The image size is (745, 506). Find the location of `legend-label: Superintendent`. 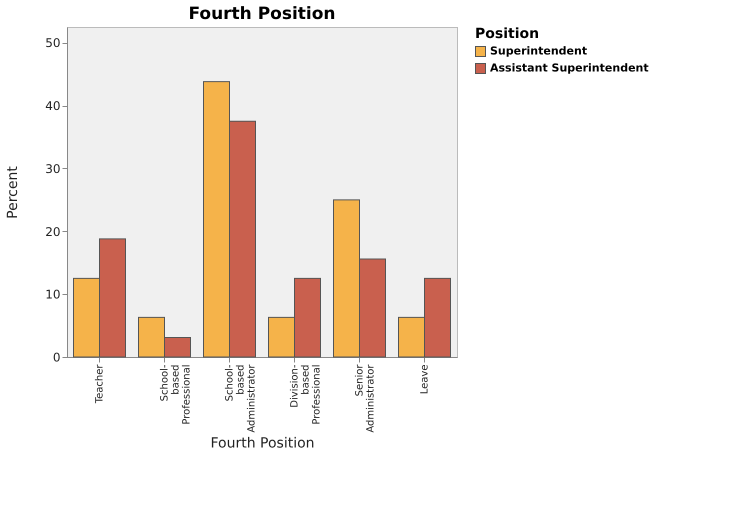

legend-label: Superintendent is located at coordinates (539, 51).